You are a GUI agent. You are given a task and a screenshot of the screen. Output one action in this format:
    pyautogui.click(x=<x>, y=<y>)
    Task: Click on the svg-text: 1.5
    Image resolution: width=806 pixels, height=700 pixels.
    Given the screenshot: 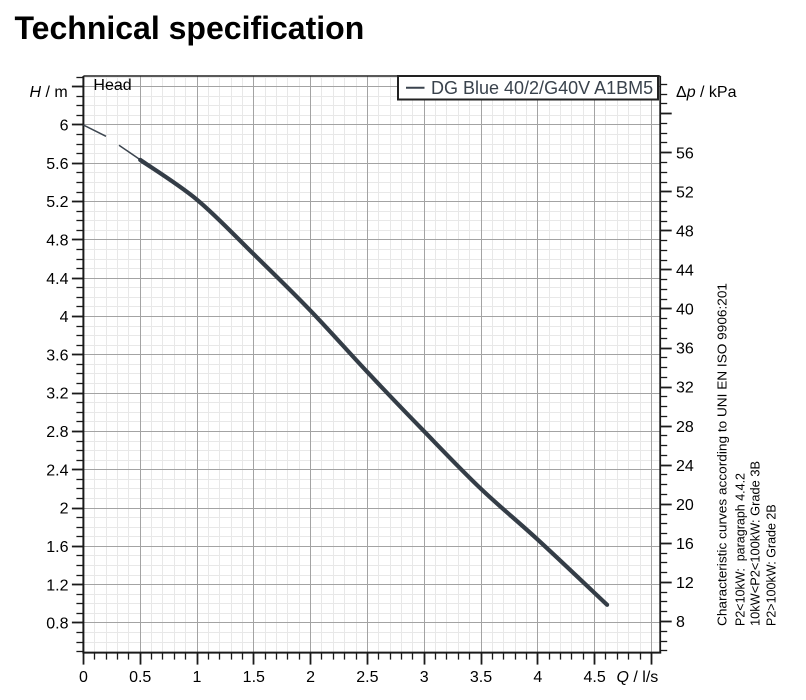 What is the action you would take?
    pyautogui.click(x=254, y=677)
    